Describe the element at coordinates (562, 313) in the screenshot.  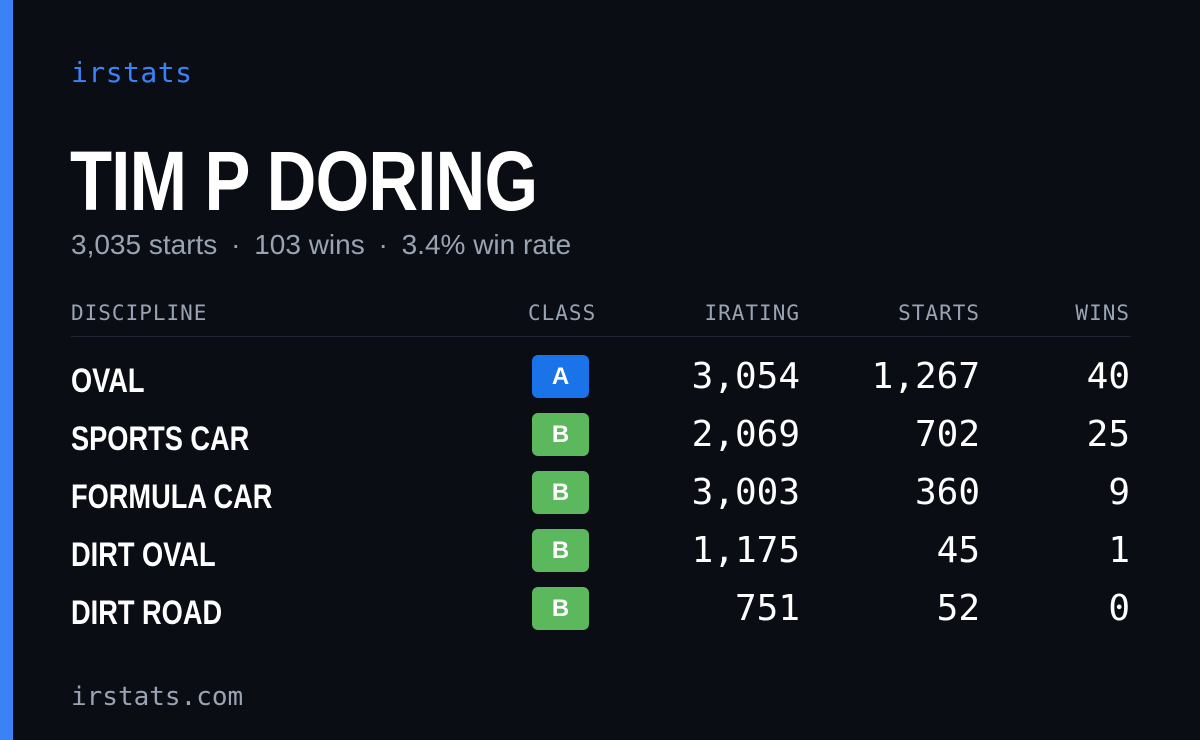
I see `header-class: CLASS` at that location.